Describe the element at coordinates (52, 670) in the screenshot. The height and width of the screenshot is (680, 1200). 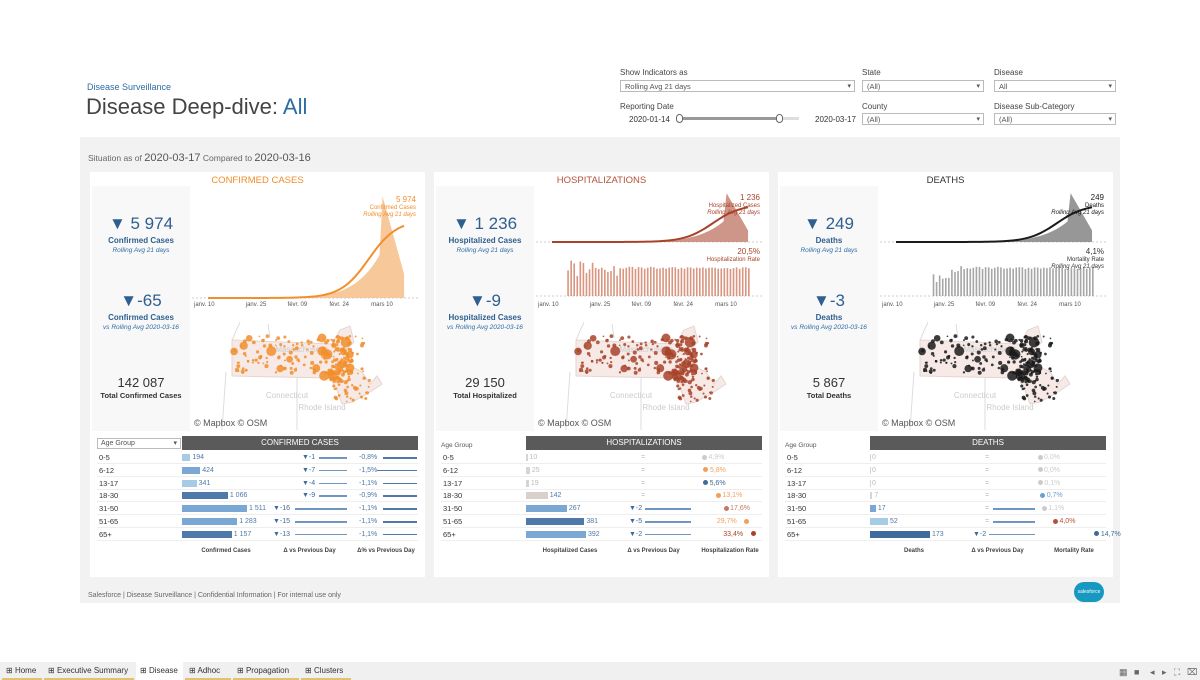
I see `sheet-icon: ⊞` at that location.